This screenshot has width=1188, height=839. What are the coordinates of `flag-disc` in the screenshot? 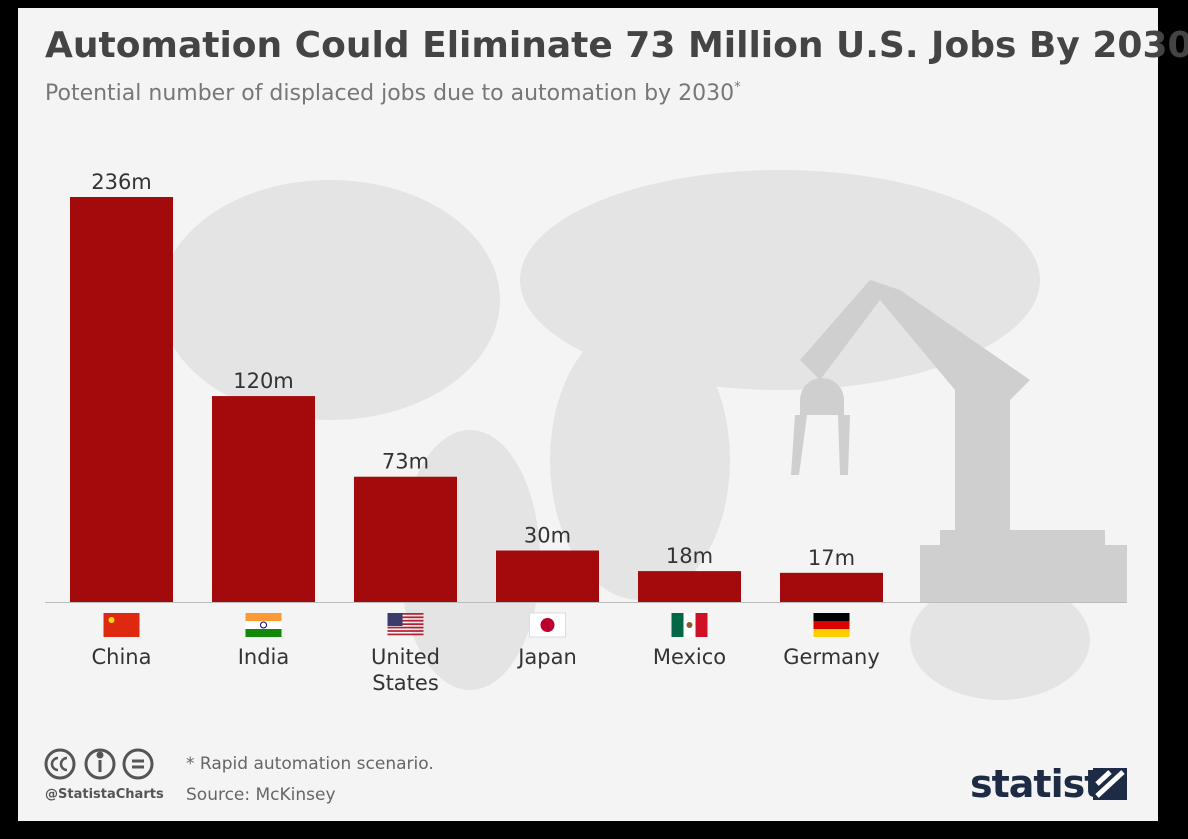 It's located at (547, 625).